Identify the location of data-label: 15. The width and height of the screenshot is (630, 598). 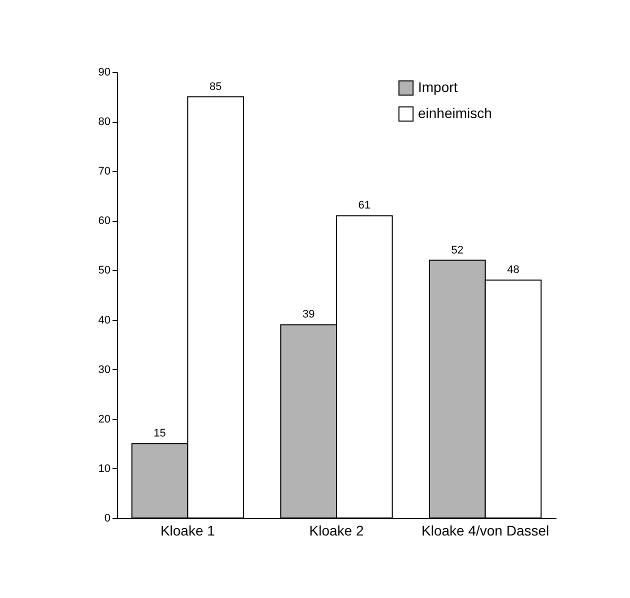
(160, 434).